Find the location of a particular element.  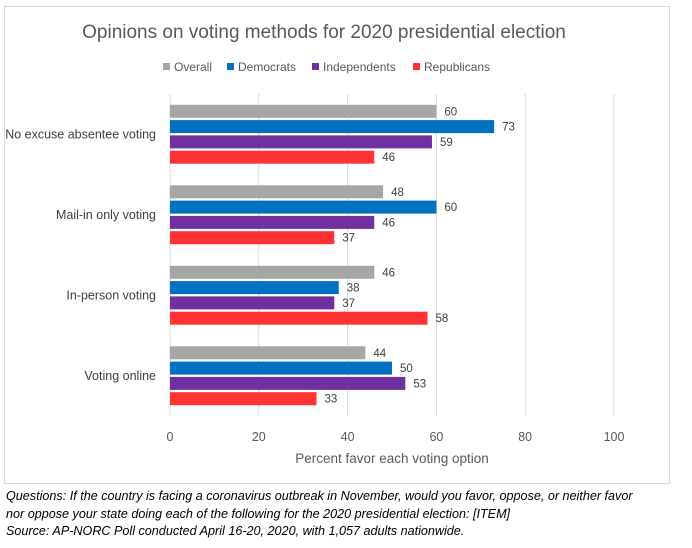

data-label: 44 is located at coordinates (379, 354).